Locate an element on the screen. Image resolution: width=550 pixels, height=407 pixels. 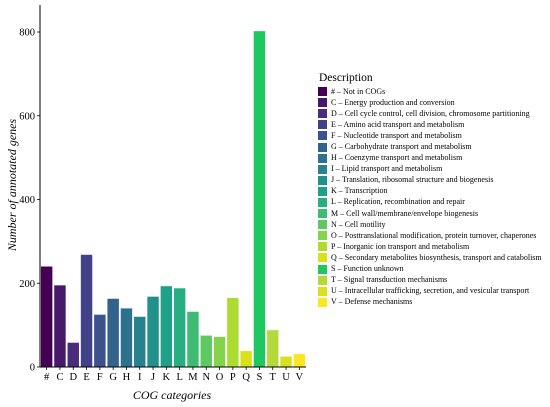
x-tick-label: I is located at coordinates (140, 377).